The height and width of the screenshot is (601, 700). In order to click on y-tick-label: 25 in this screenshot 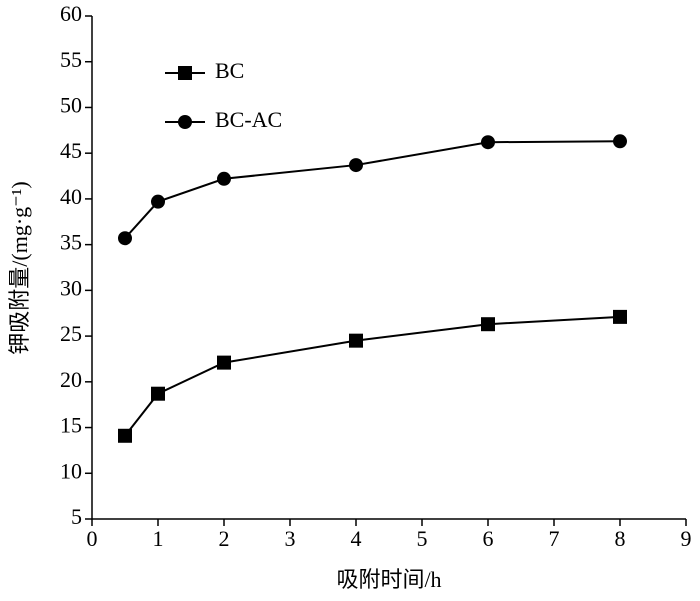, I will do `click(71, 333)`.